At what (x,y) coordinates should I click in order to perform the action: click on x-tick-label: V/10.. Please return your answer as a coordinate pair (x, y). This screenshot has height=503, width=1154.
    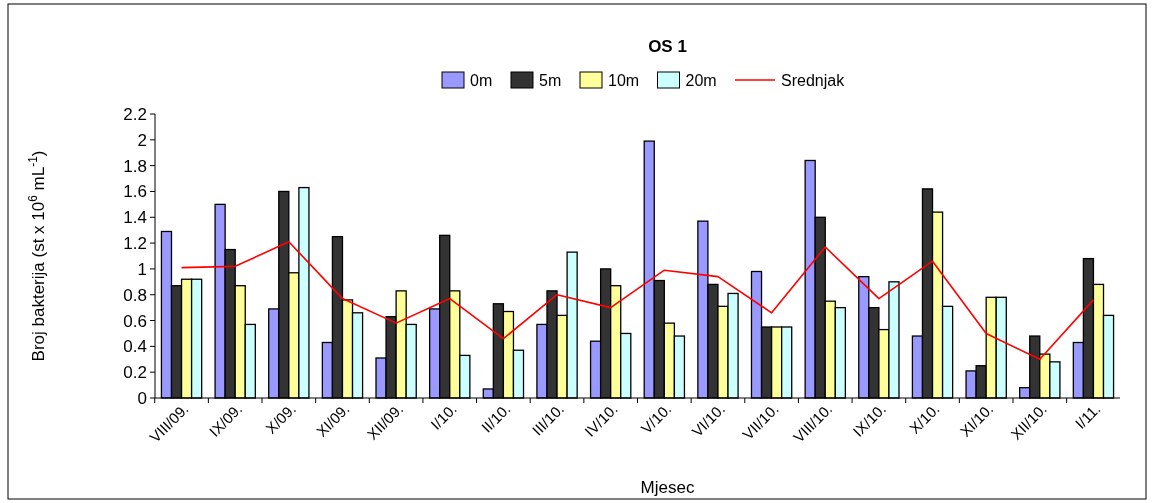
    Looking at the image, I should click on (656, 418).